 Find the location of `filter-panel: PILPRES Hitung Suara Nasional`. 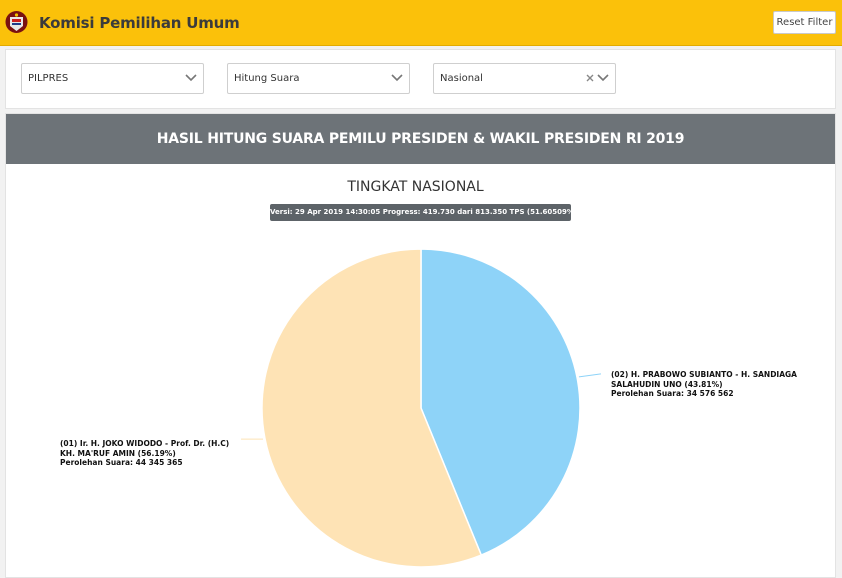

filter-panel: PILPRES Hitung Suara Nasional is located at coordinates (420, 79).